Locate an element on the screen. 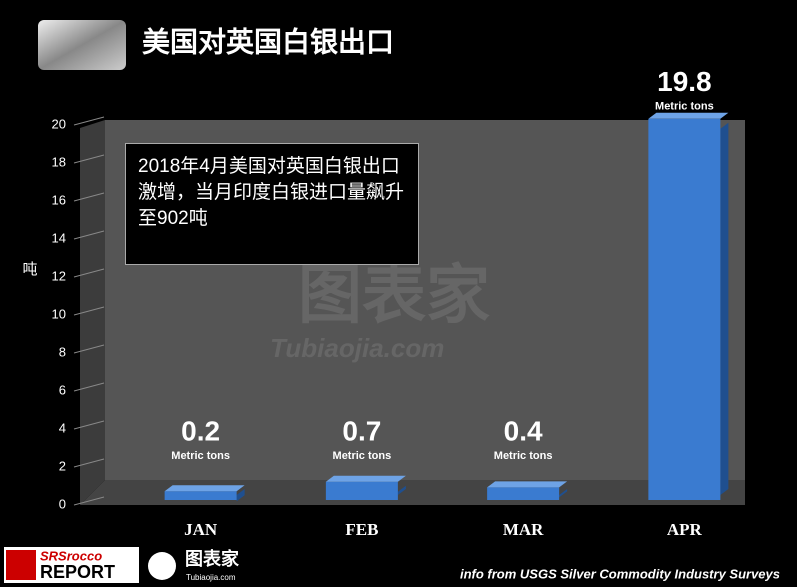  chart-title: 美国对英国白银出口 is located at coordinates (268, 41).